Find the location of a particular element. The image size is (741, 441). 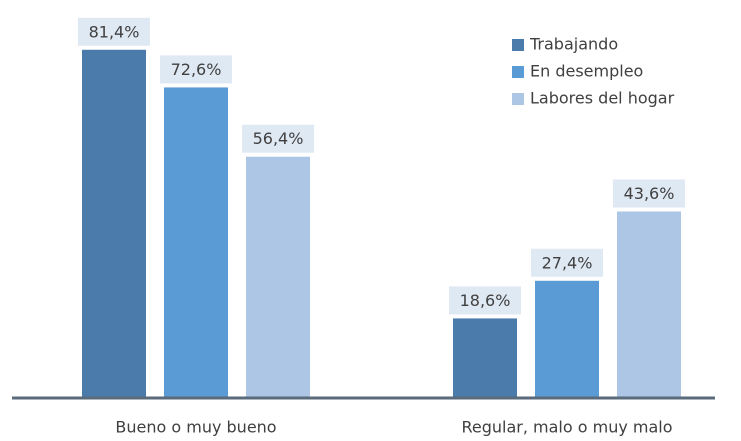

value-label: 27,4% is located at coordinates (567, 262).